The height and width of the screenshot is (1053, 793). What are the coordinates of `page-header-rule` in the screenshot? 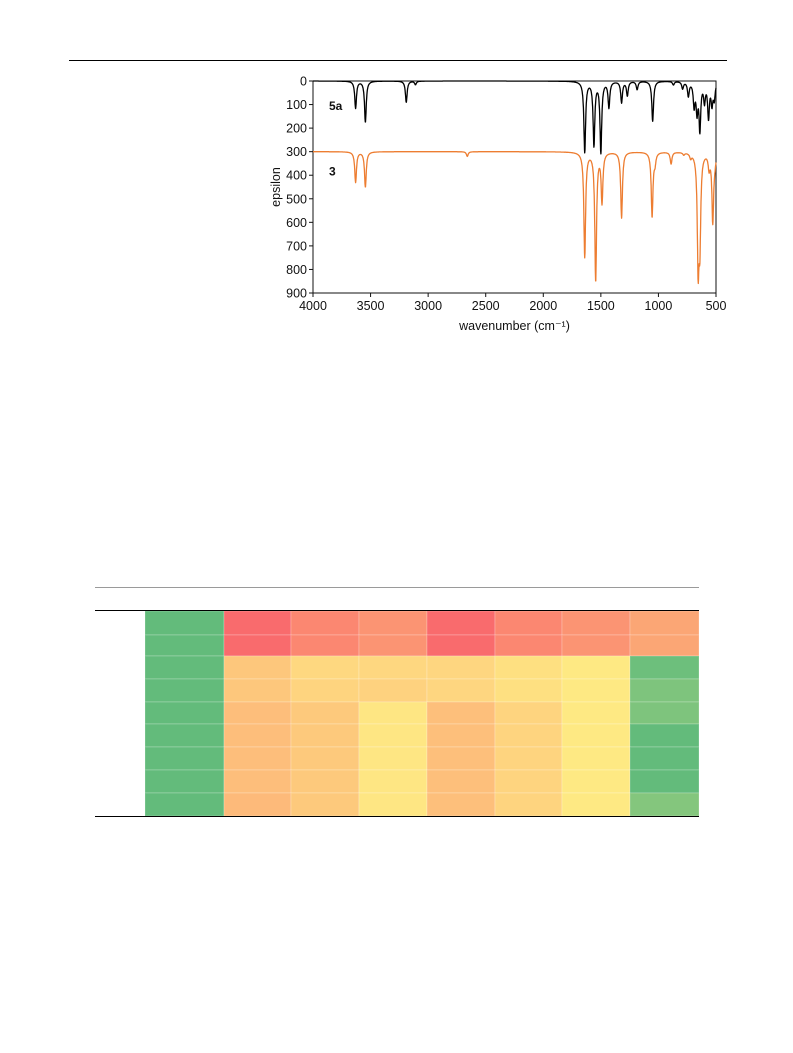 It's located at (398, 60).